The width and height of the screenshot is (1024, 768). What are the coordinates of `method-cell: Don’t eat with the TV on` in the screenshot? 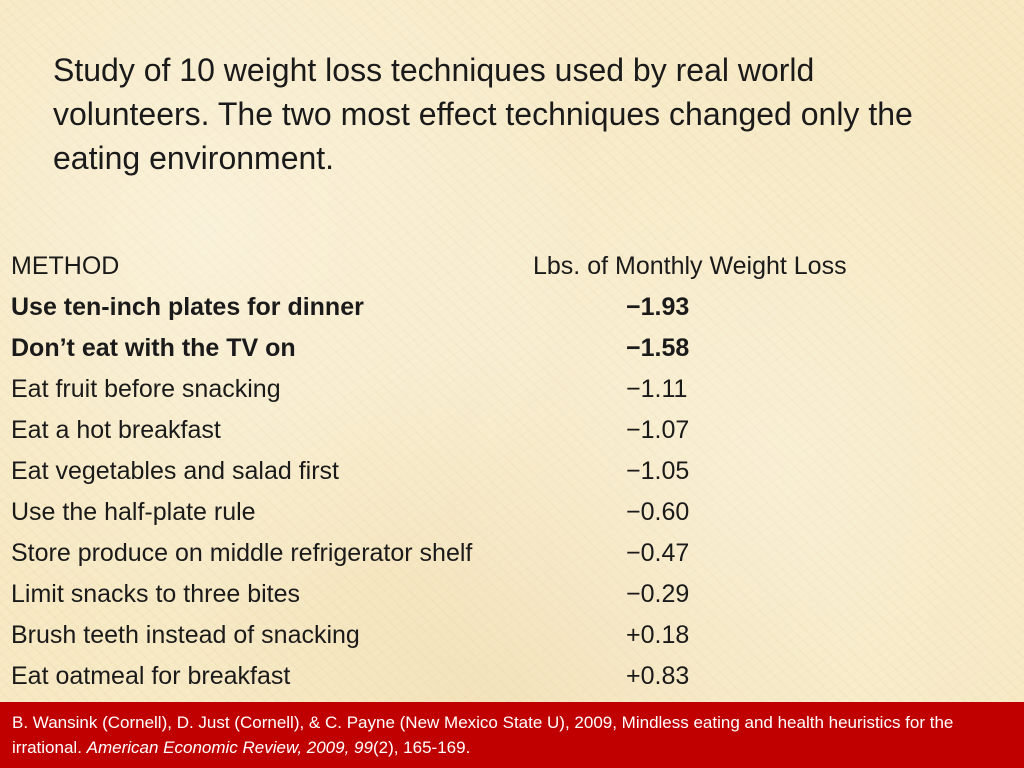 It's located at (153, 348).